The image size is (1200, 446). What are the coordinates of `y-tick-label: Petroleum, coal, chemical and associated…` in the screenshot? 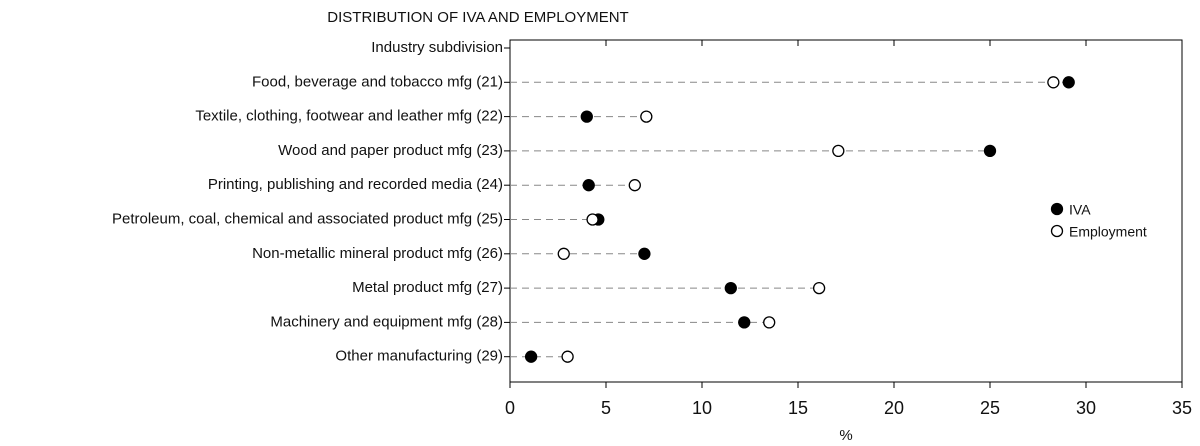 It's located at (307, 218).